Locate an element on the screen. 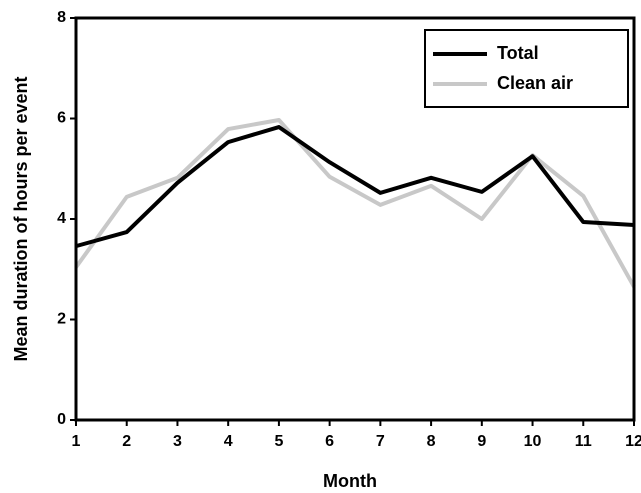 This screenshot has width=641, height=493. x-tick-label: 11 is located at coordinates (583, 441).